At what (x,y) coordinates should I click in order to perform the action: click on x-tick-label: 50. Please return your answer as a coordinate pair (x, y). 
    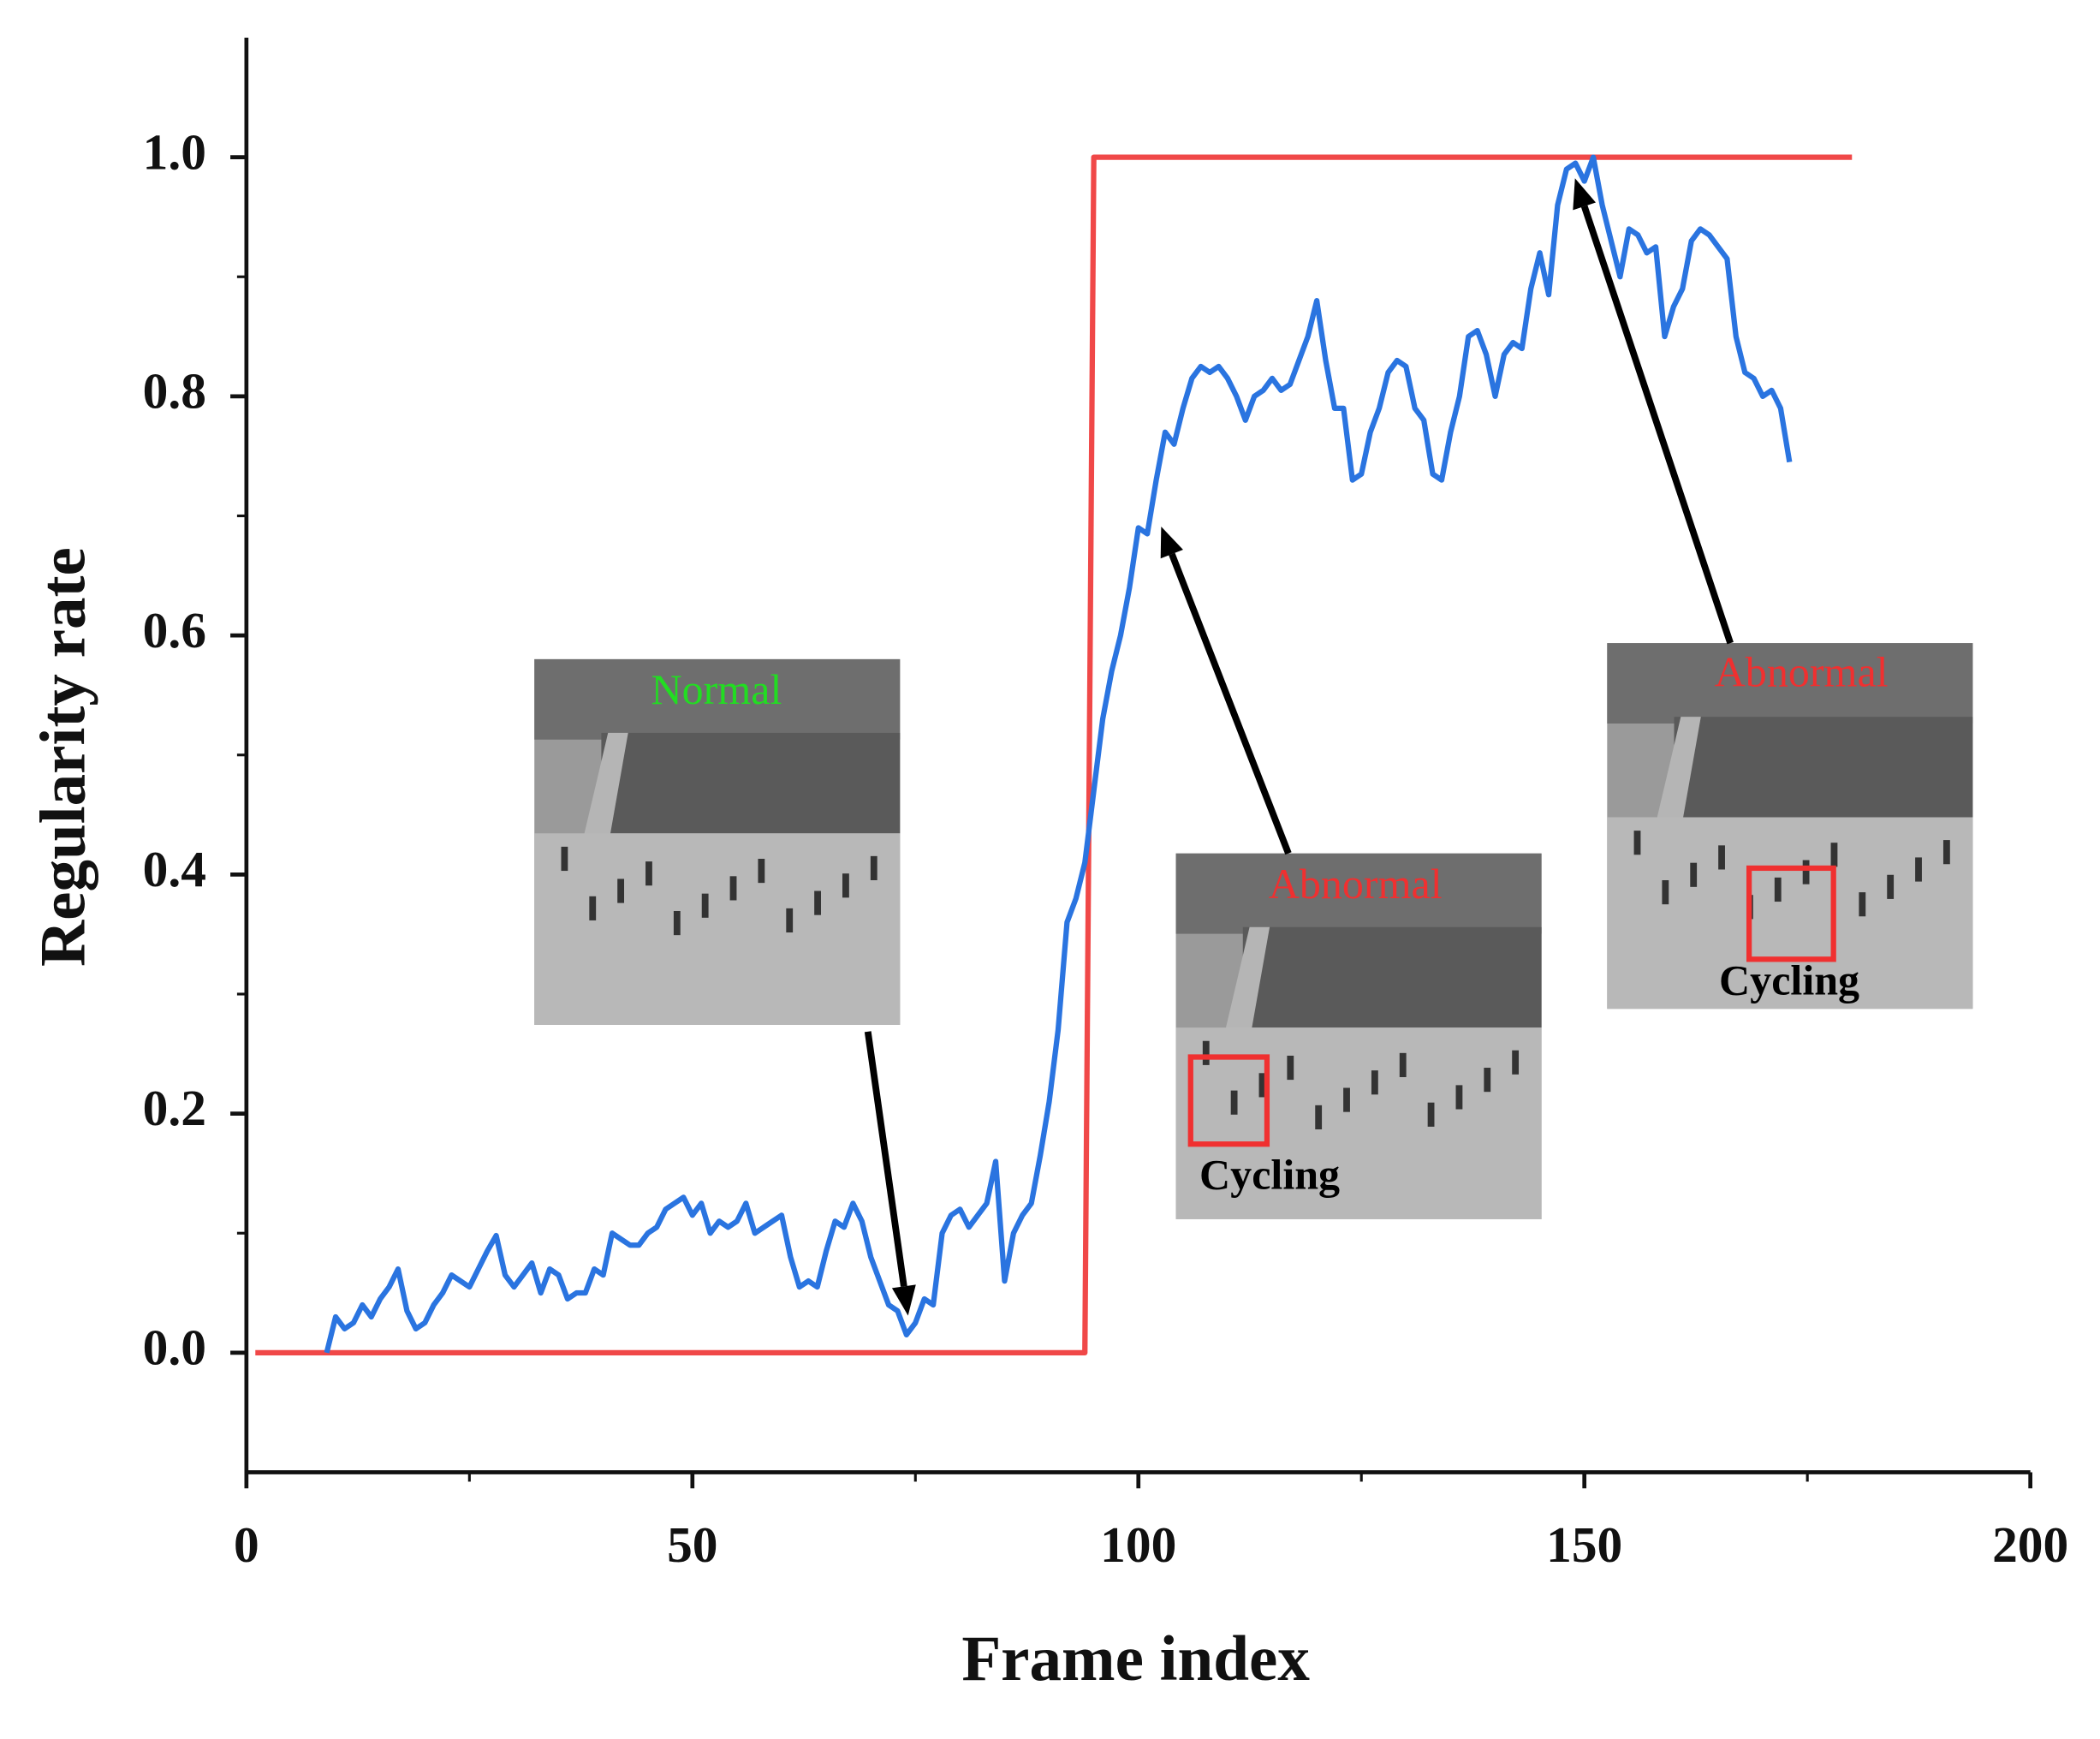
    Looking at the image, I should click on (692, 1544).